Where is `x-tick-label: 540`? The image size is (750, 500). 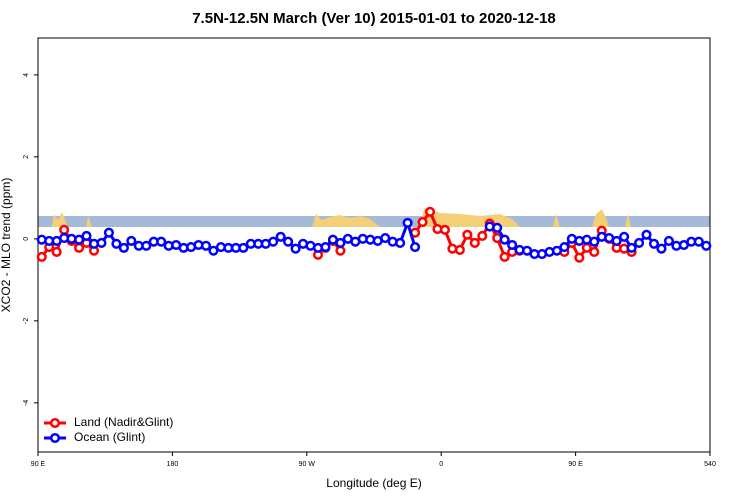 x-tick-label: 540 is located at coordinates (710, 464).